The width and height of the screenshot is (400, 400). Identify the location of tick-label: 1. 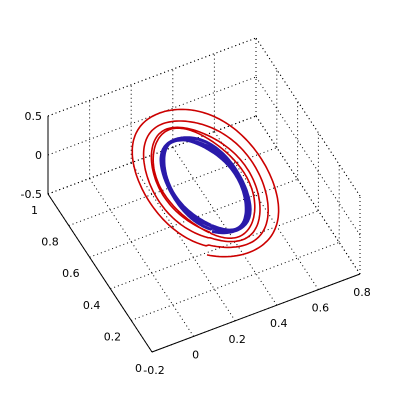
(34, 210).